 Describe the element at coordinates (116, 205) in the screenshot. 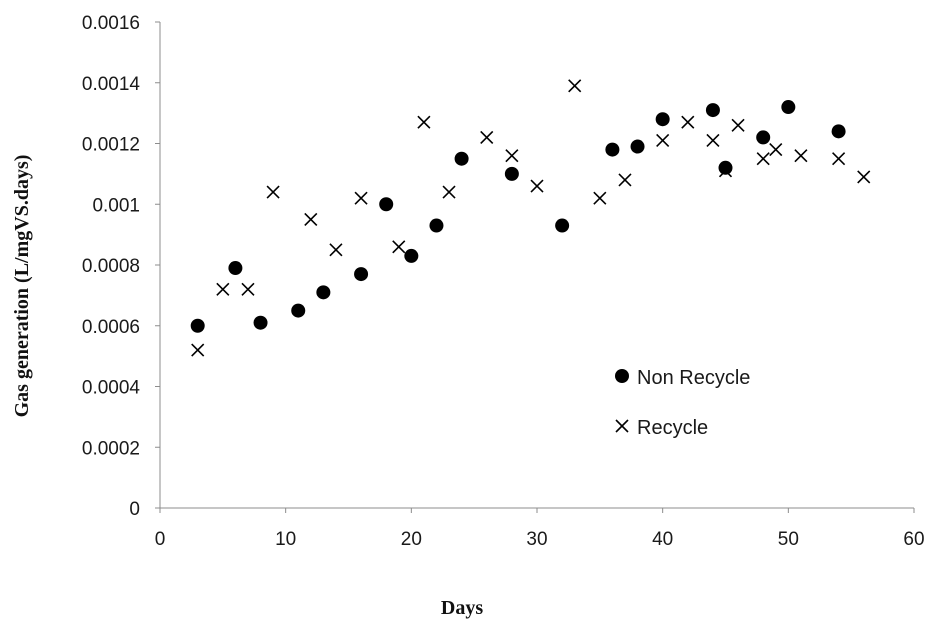

I see `y-tick-label: 0.001` at that location.